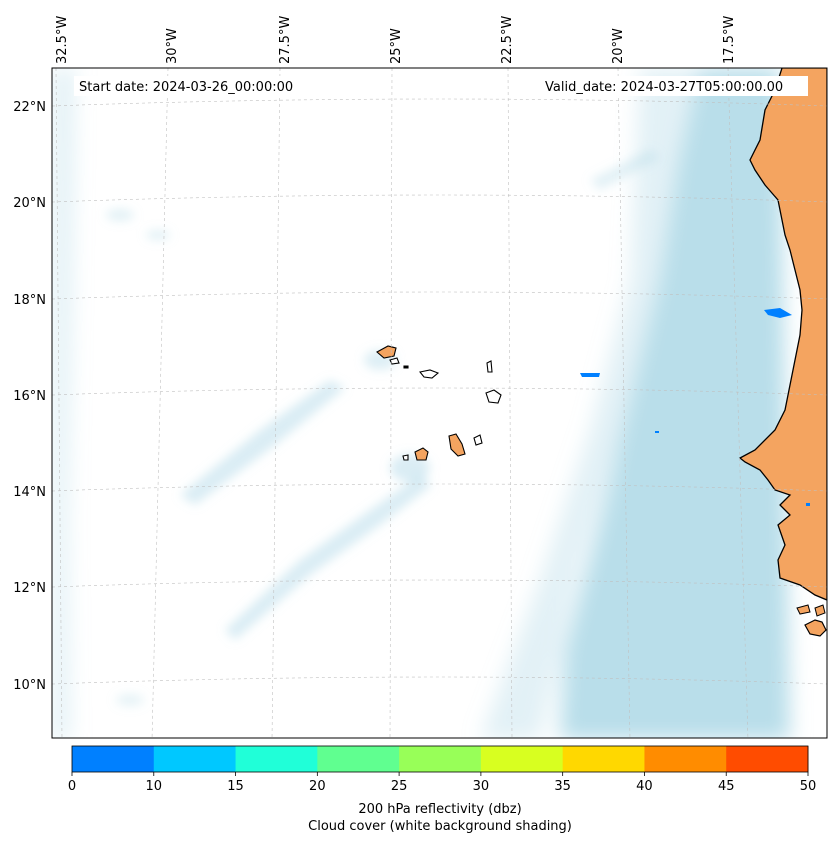 This screenshot has height=843, width=837. Describe the element at coordinates (235, 786) in the screenshot. I see `colorbar-tick-label: 15` at that location.